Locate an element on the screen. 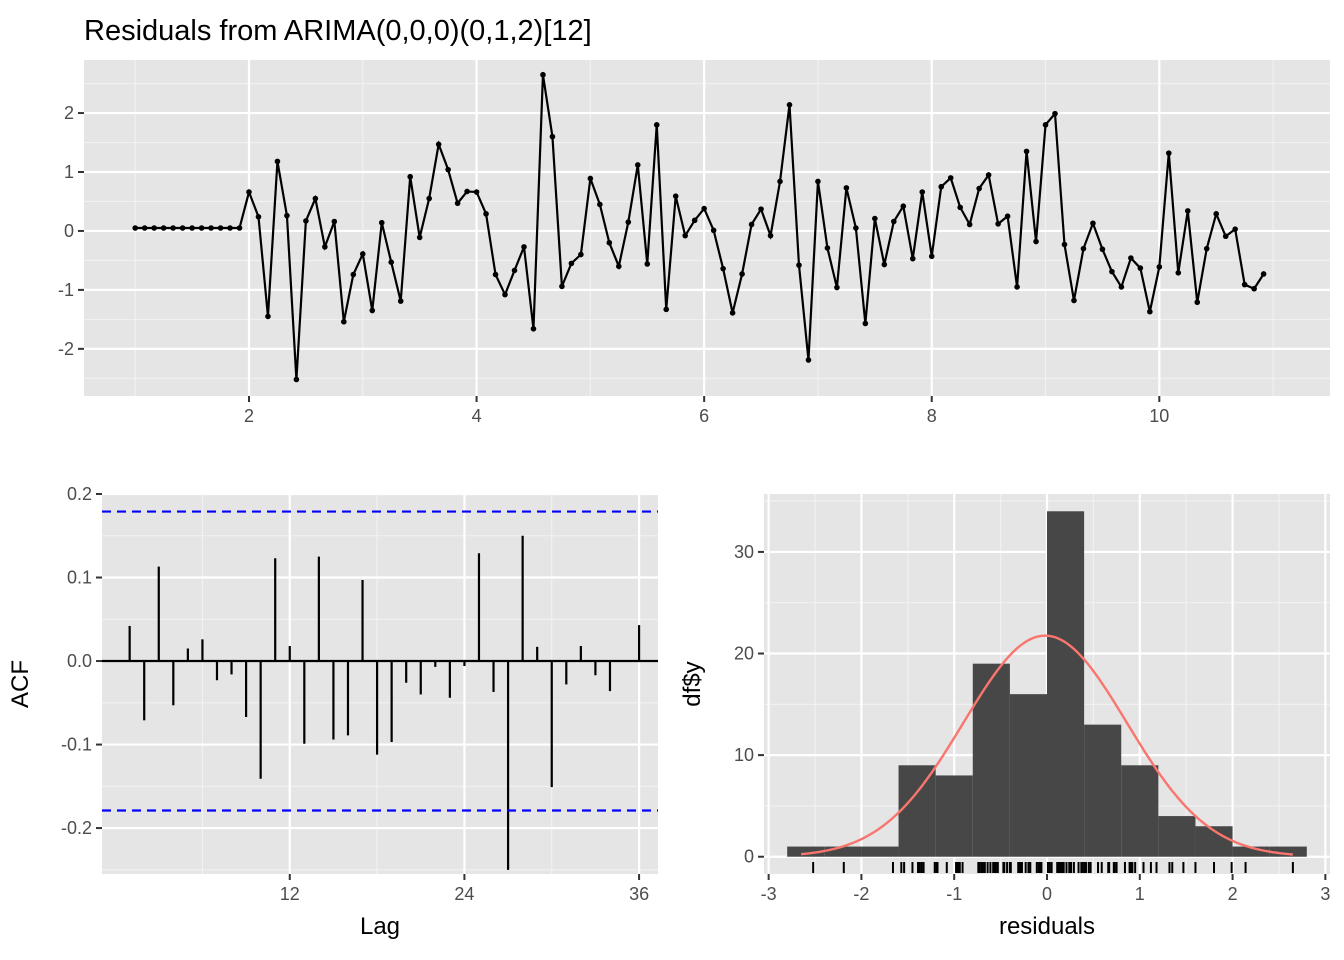 This screenshot has height=960, width=1344. x-axis-title: residuals is located at coordinates (1047, 926).